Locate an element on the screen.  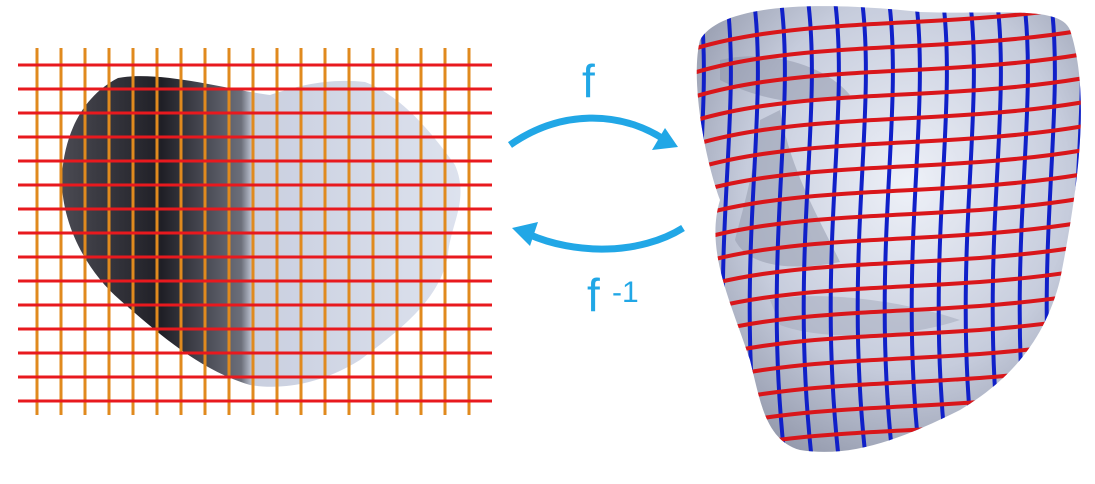
forward-map-label: f is located at coordinates (588, 81).